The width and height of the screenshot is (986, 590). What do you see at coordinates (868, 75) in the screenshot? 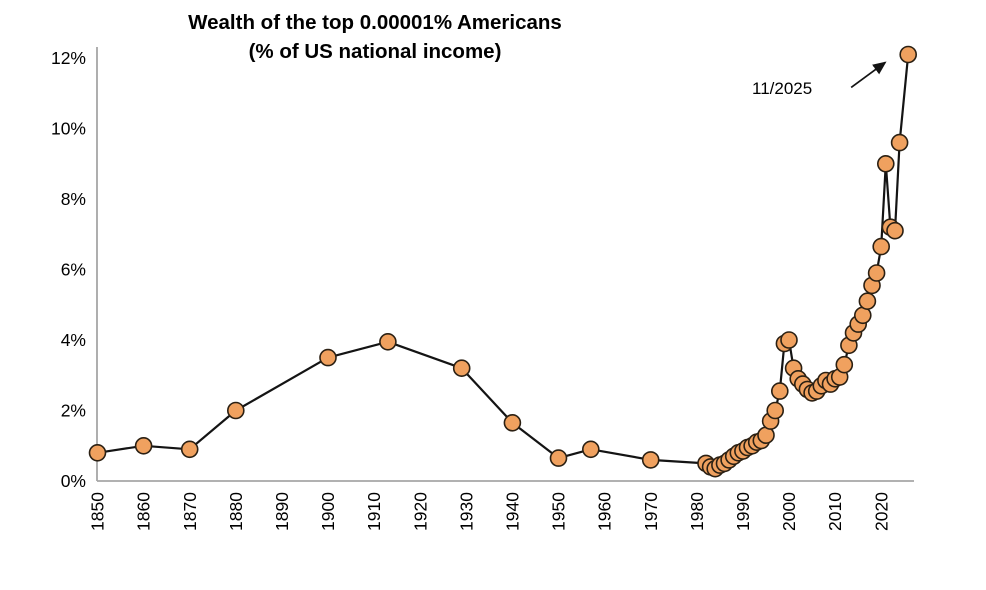
I see `annotation-arrow` at bounding box center [868, 75].